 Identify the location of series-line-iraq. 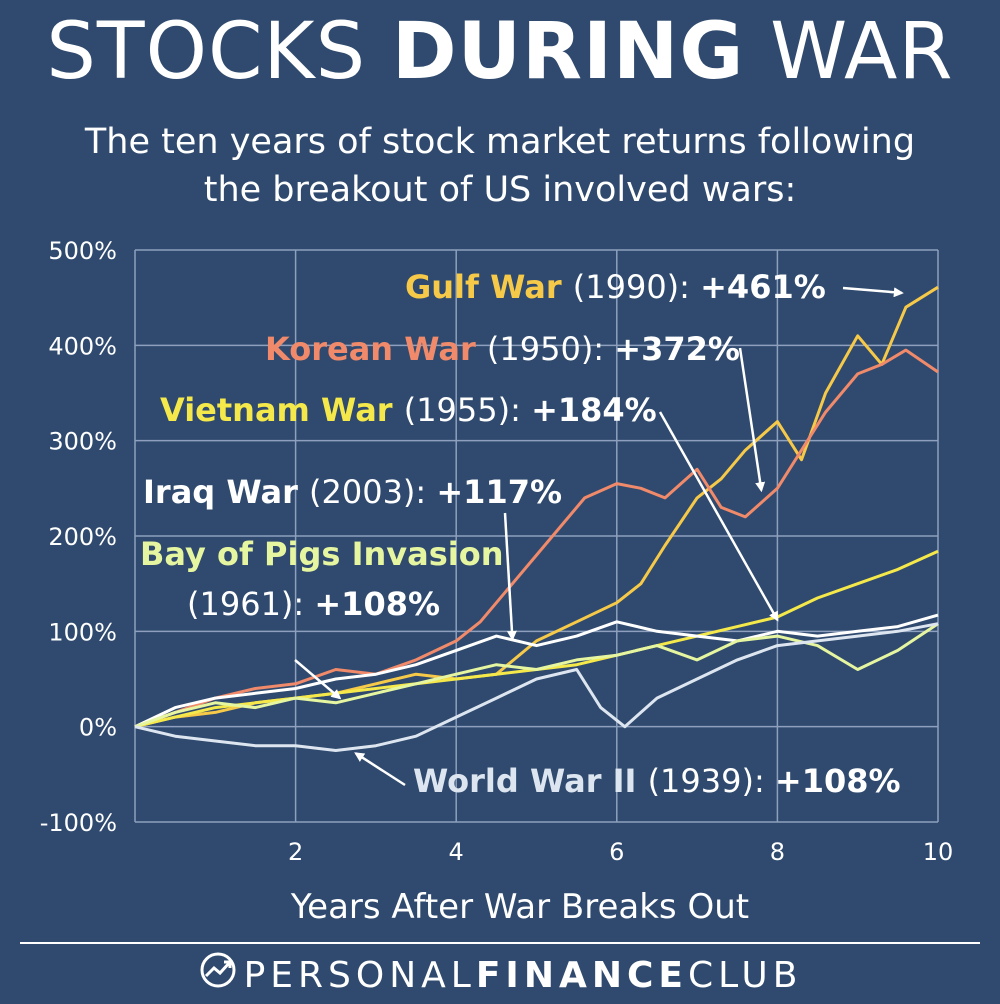
(536, 671).